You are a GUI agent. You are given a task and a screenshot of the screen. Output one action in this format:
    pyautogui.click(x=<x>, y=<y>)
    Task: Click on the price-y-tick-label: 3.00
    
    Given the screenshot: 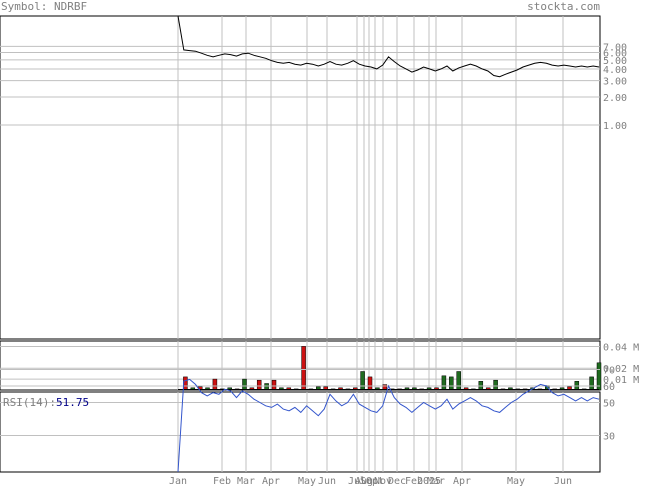 What is the action you would take?
    pyautogui.click(x=615, y=82)
    